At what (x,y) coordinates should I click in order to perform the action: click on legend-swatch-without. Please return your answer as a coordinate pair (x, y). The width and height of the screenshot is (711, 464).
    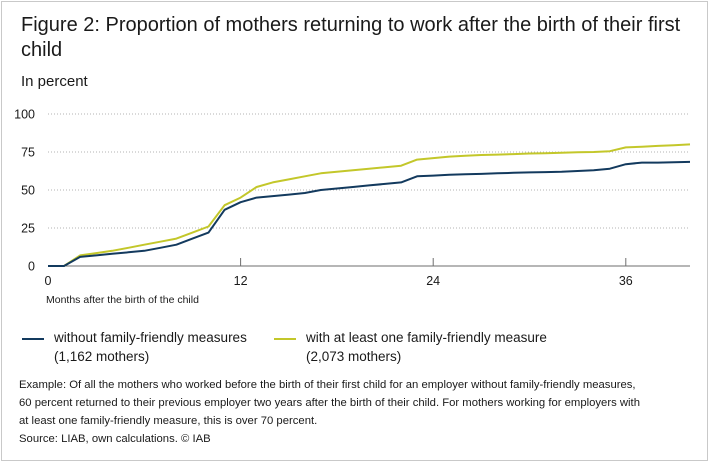
    Looking at the image, I should click on (33, 339).